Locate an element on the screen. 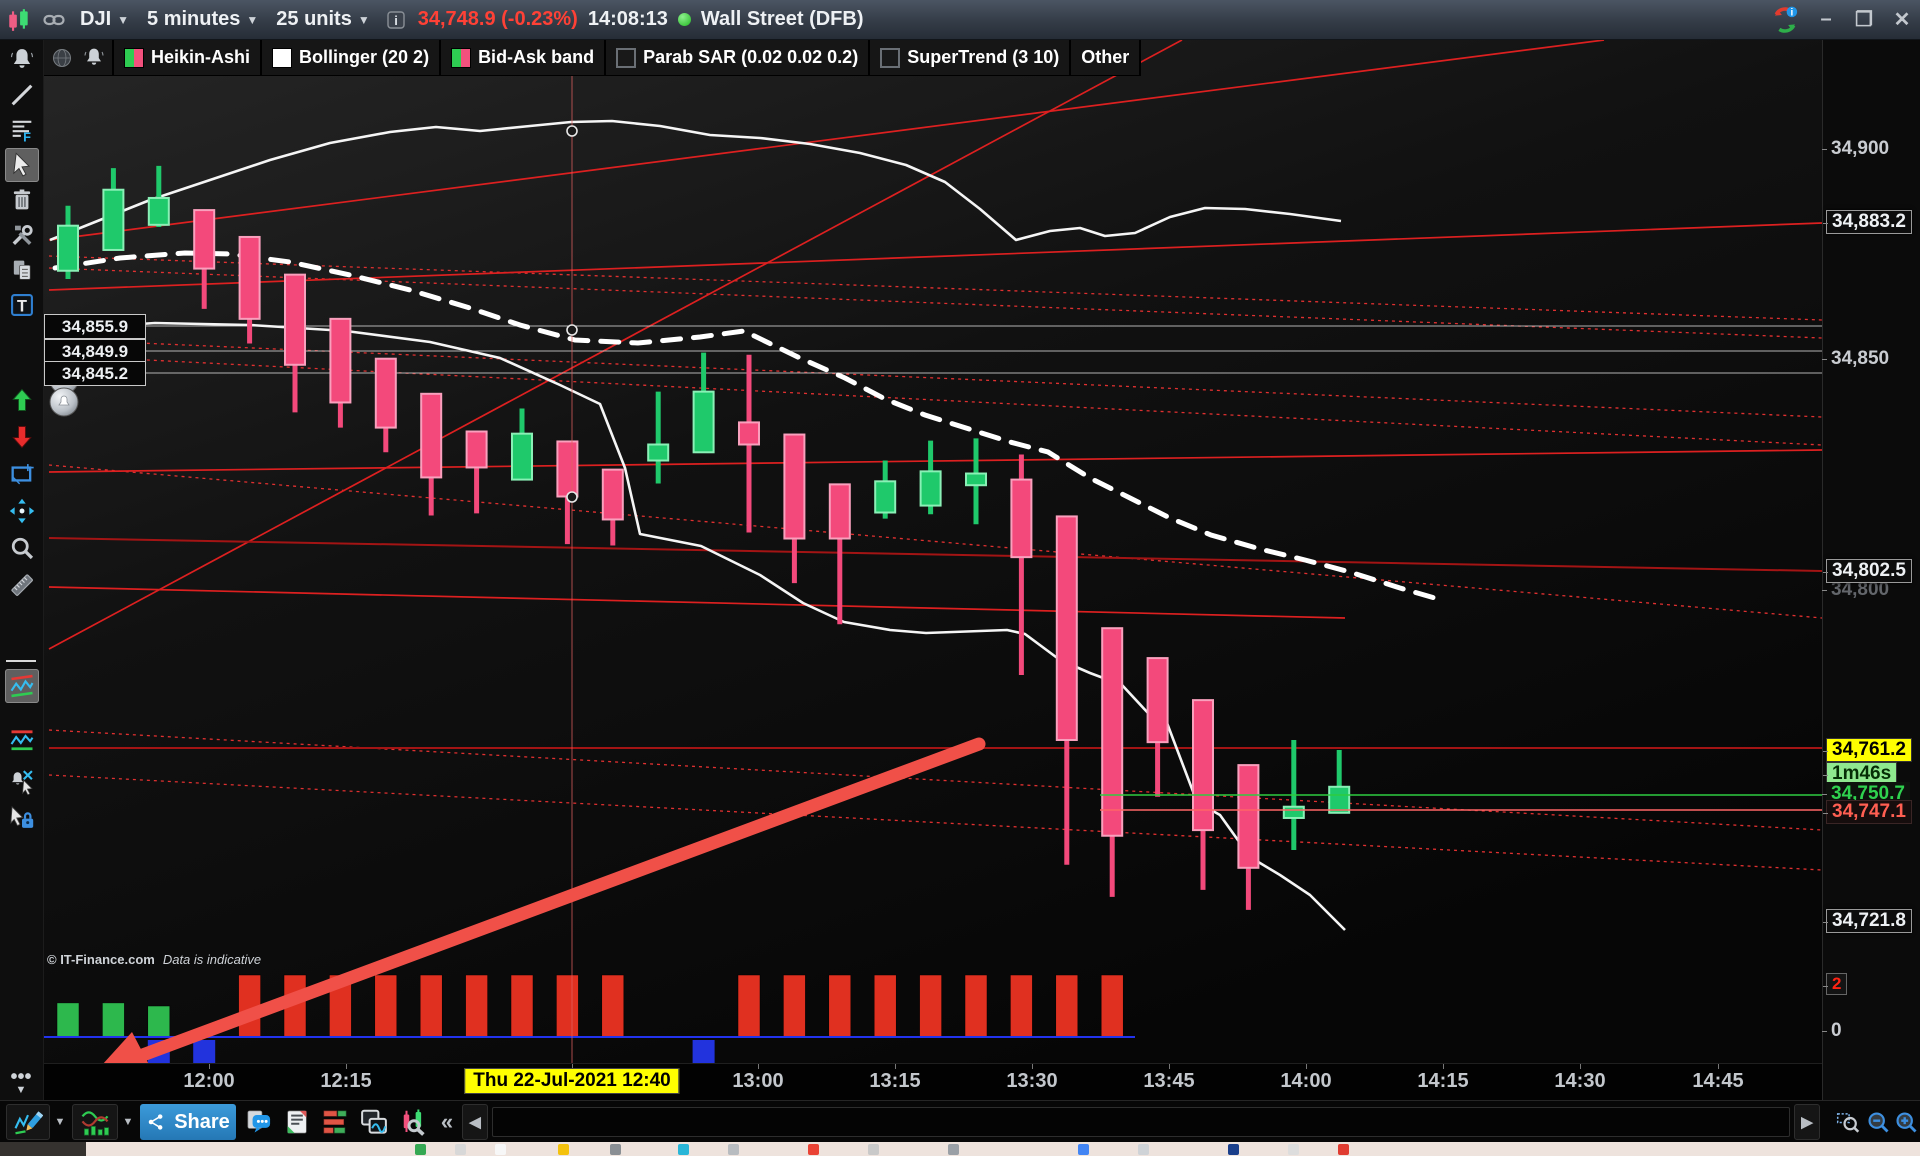  sidebar-tool-alarm-bell is located at coordinates (22, 60).